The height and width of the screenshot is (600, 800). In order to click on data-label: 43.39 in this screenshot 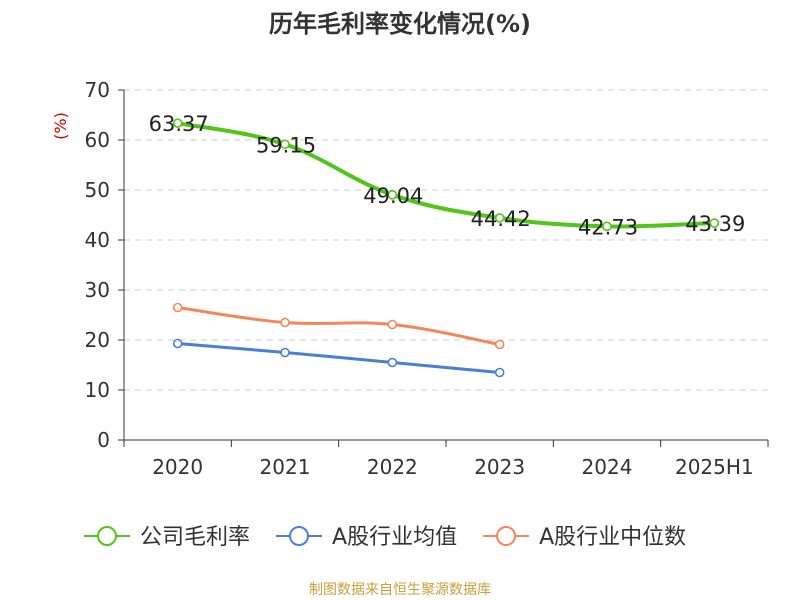, I will do `click(715, 224)`.